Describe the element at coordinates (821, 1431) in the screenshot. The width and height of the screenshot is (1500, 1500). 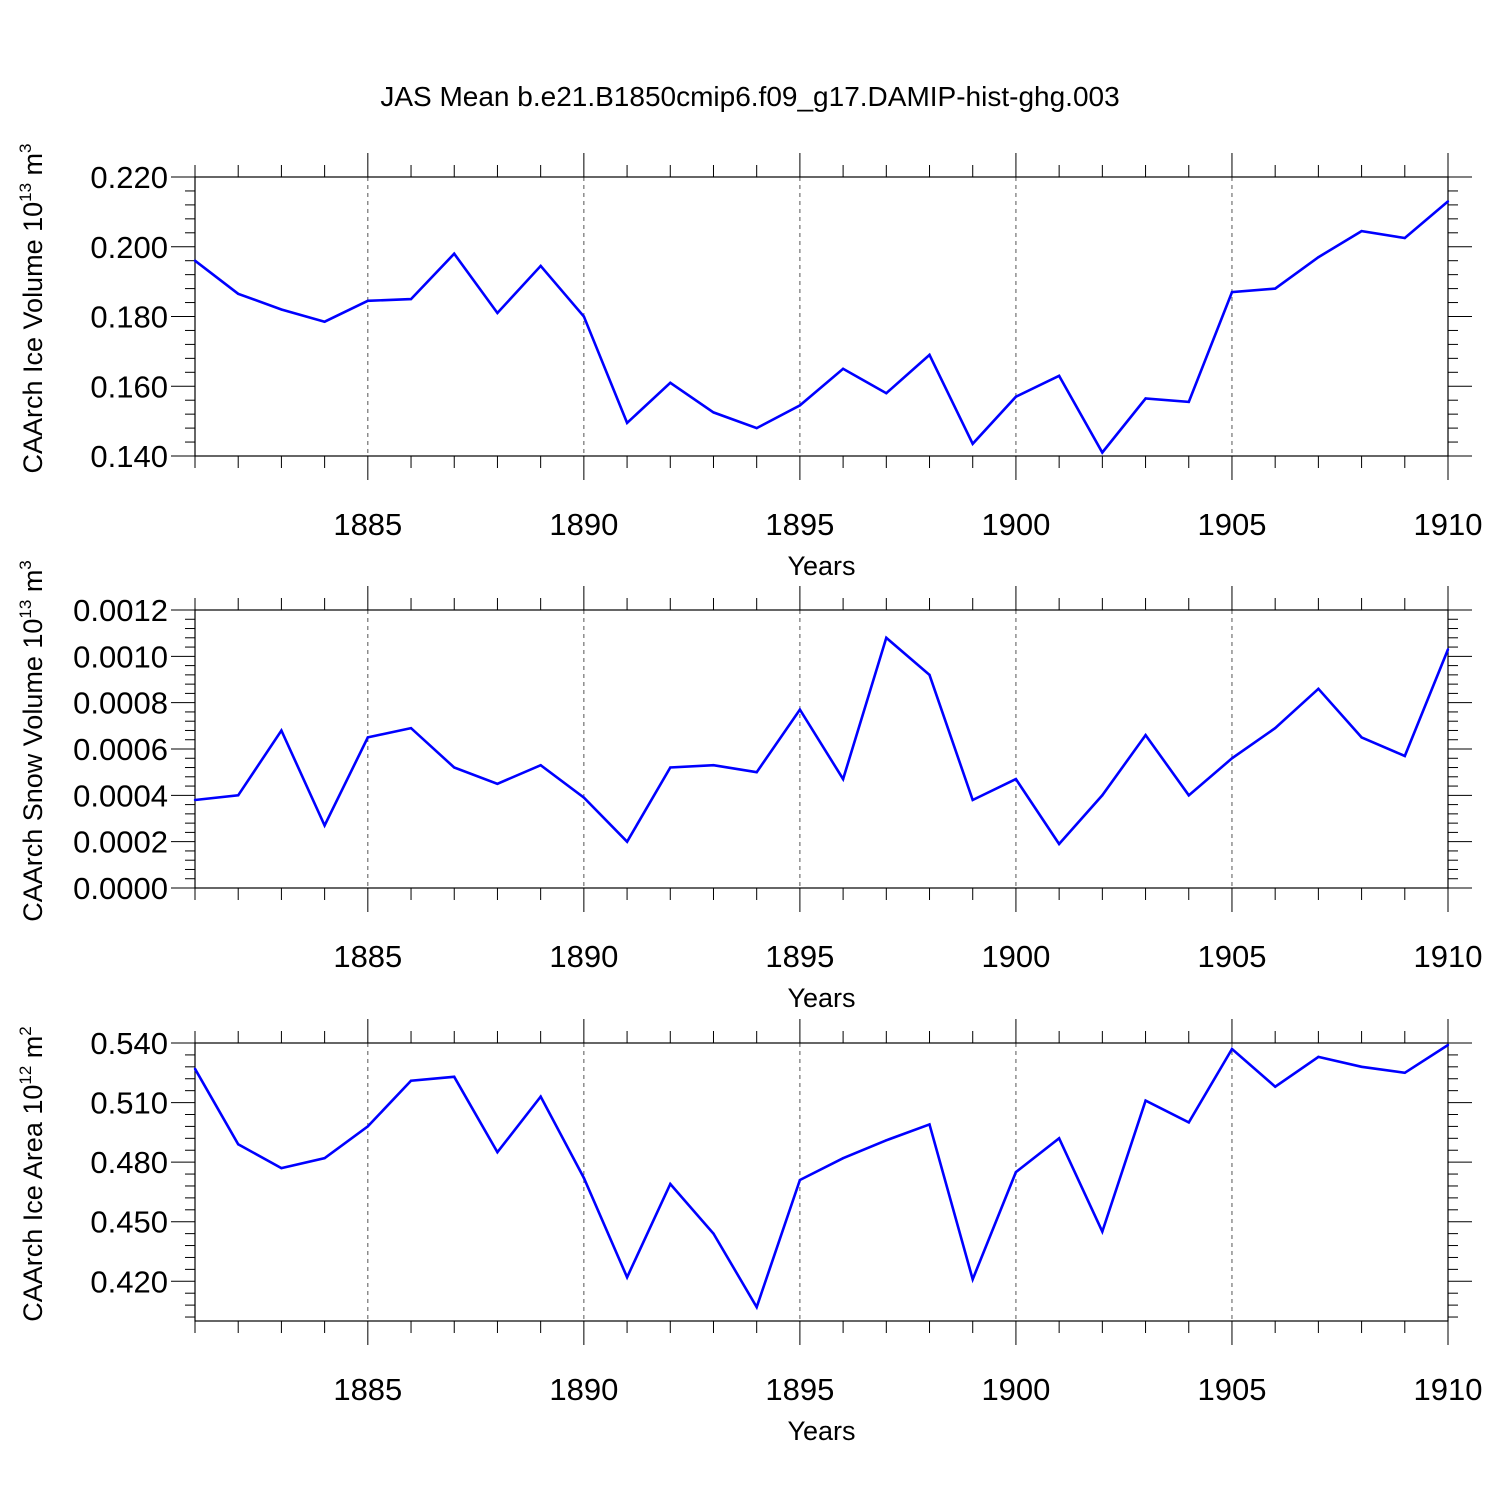
I see `x-axis-label: Years` at that location.